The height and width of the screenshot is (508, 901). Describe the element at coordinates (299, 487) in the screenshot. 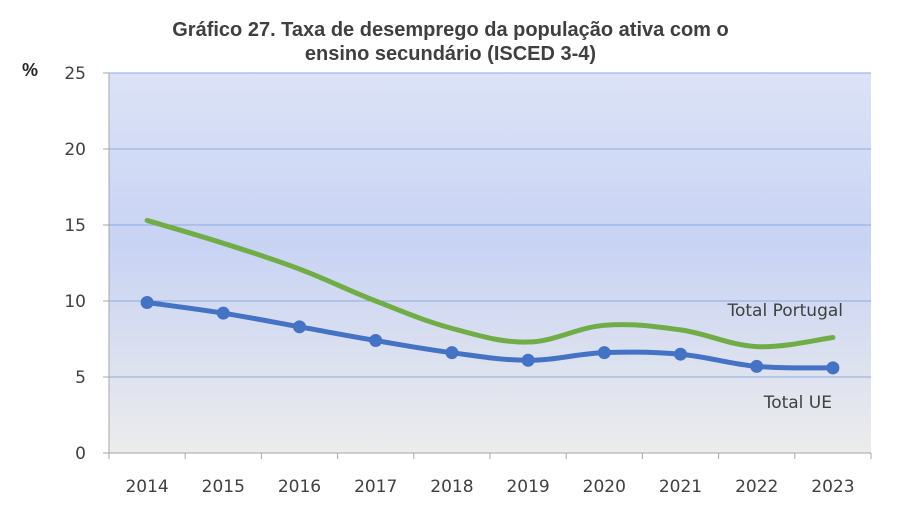

I see `x-tick-label-2016: 2016` at that location.